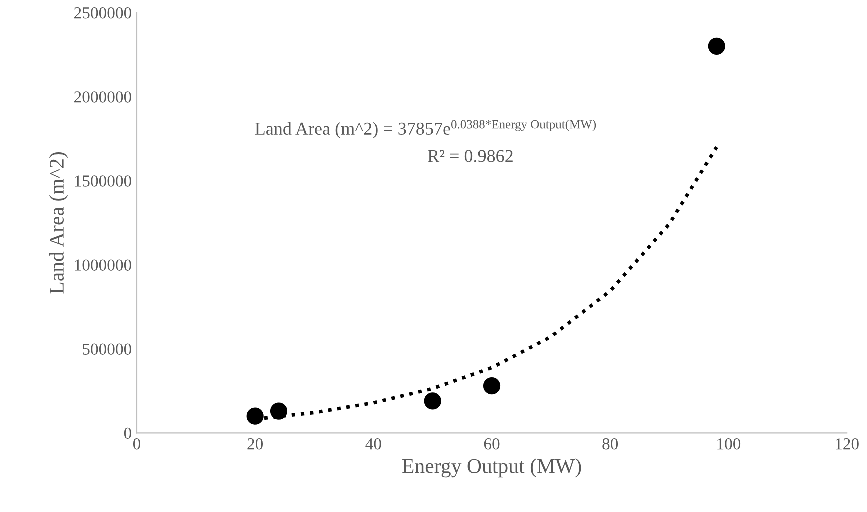  I want to click on y-tick-label: 1500000, so click(103, 181).